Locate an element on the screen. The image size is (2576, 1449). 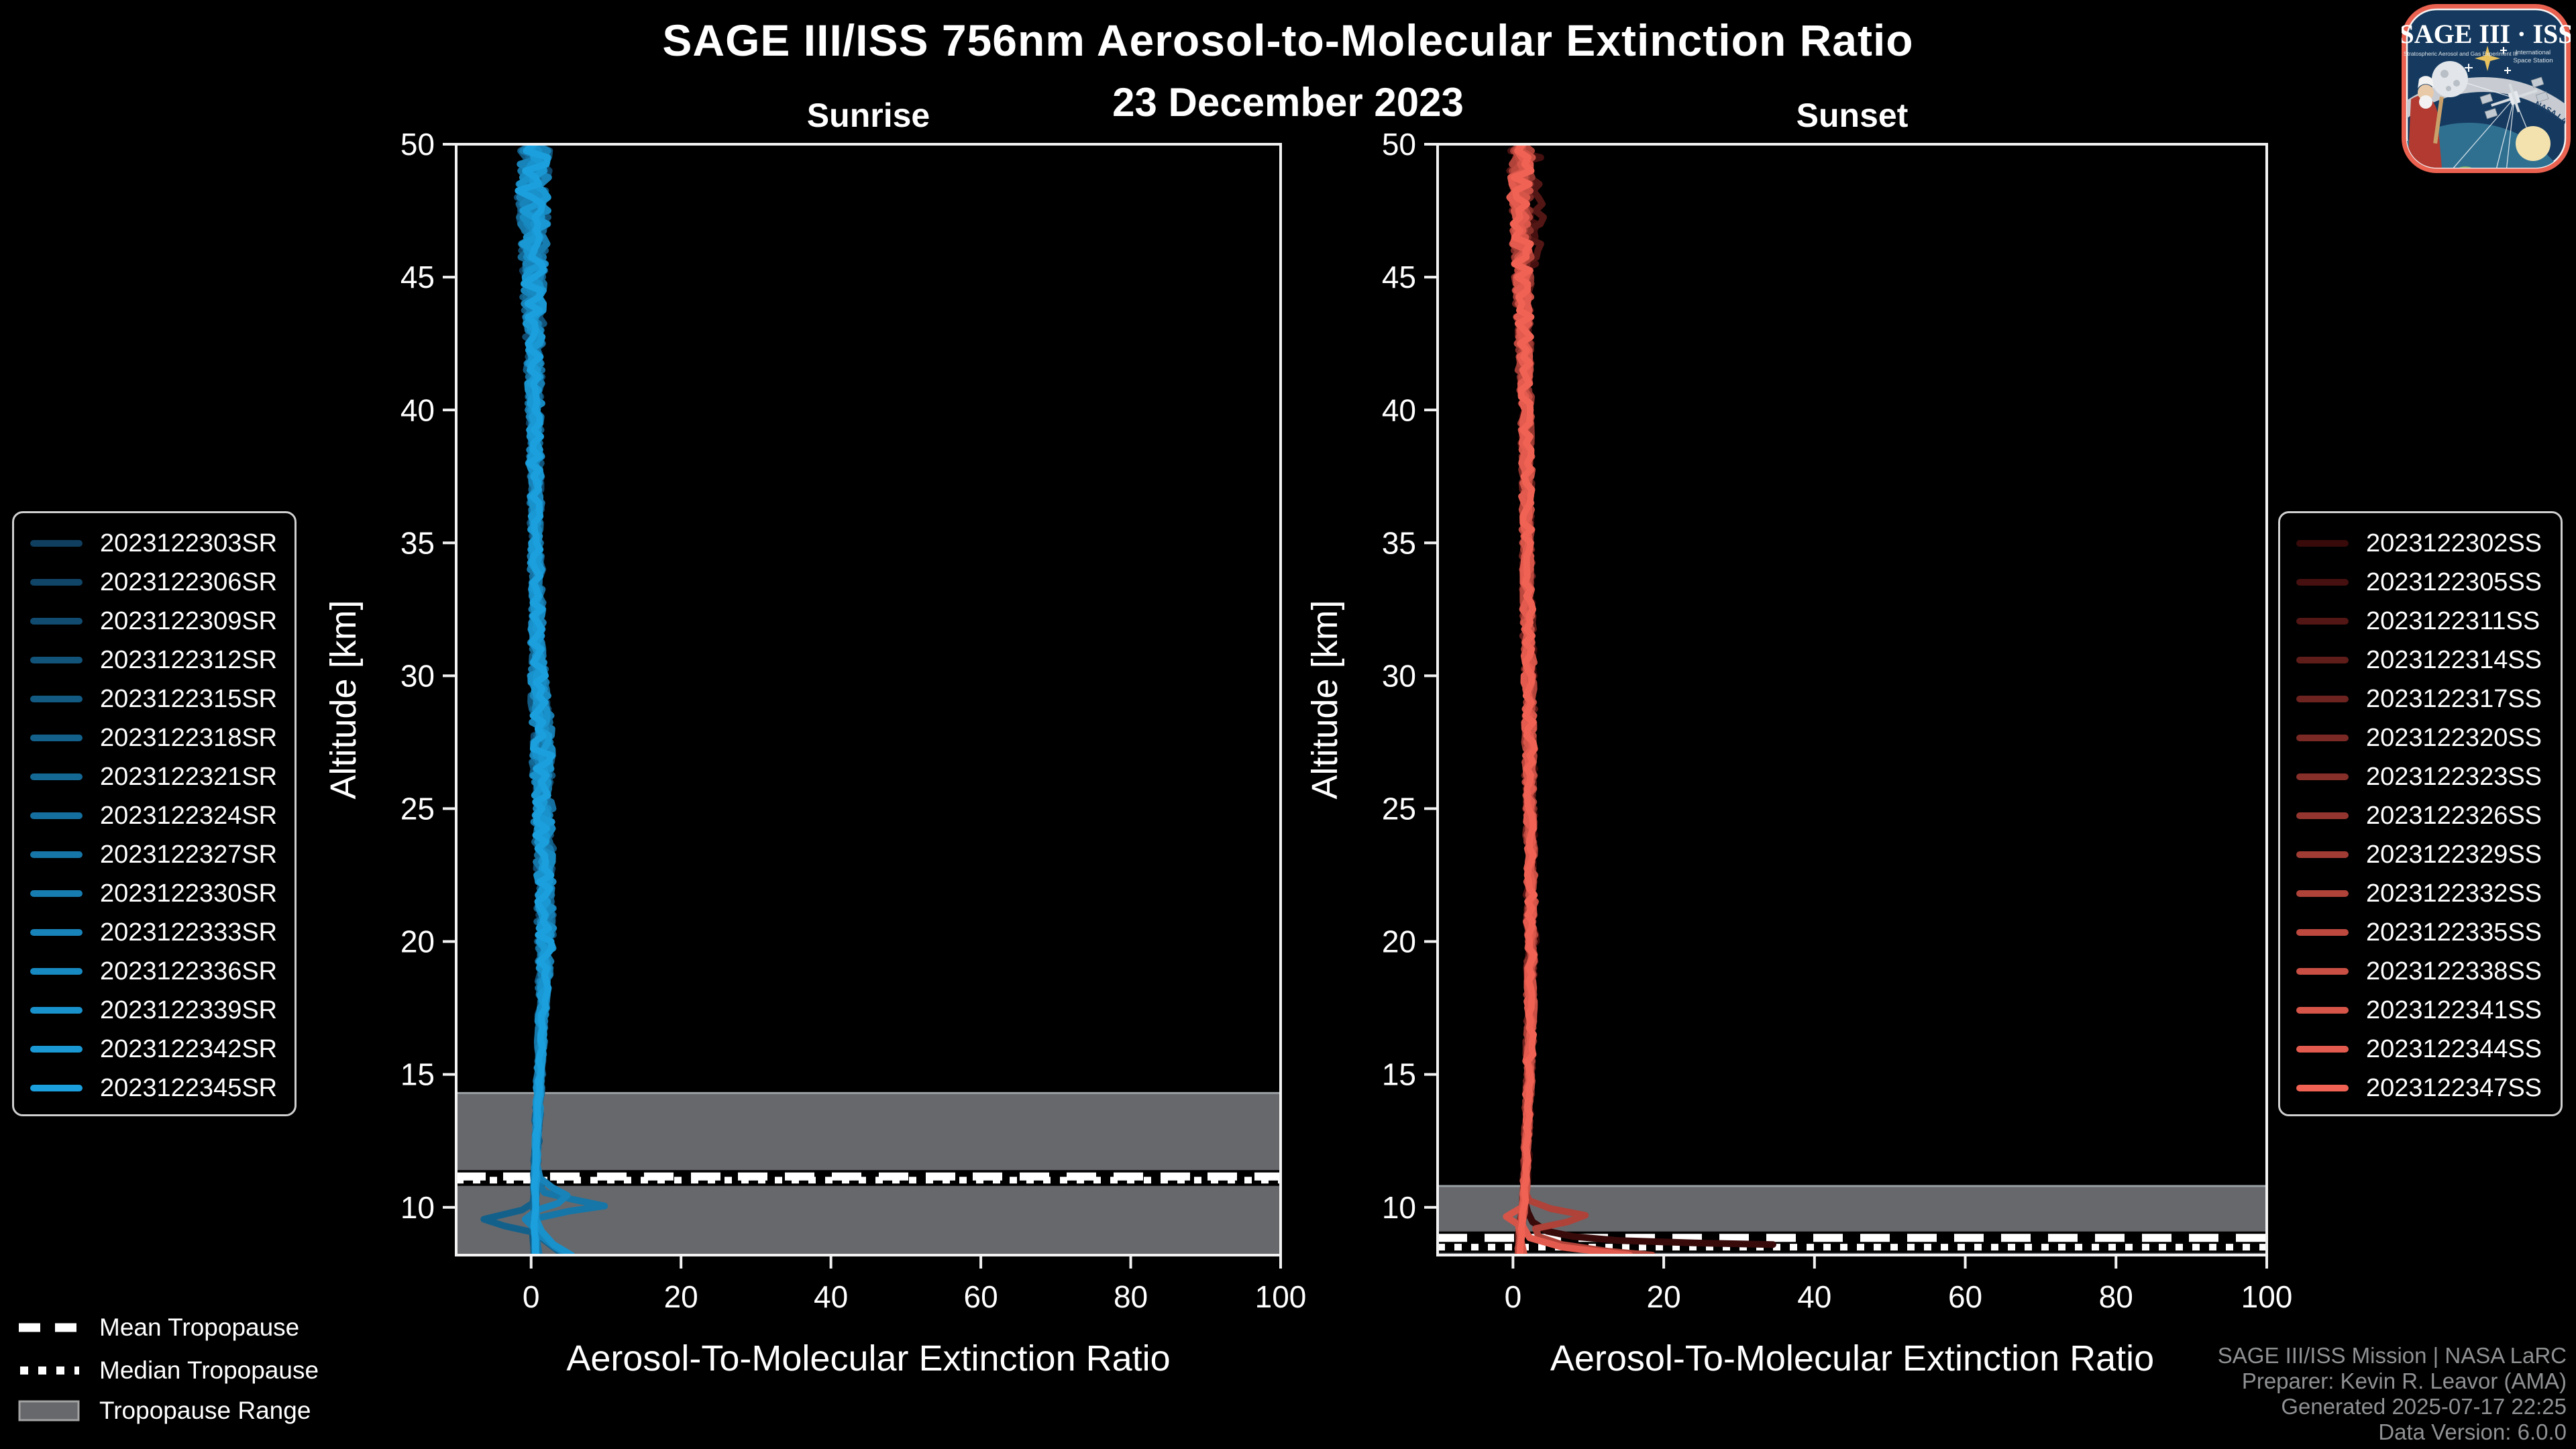
x-axis-label: Aerosol-To-Molecular Extinction Ratio is located at coordinates (1852, 1358).